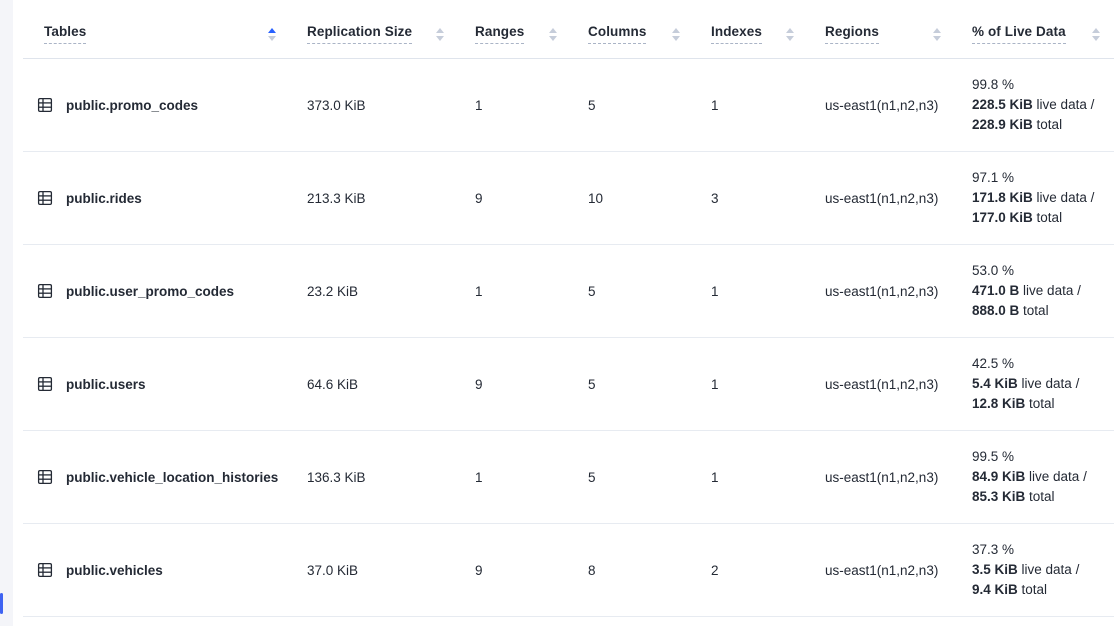 This screenshot has width=1114, height=626. What do you see at coordinates (333, 570) in the screenshot?
I see `replication-size-cell: 37.0 KiB` at bounding box center [333, 570].